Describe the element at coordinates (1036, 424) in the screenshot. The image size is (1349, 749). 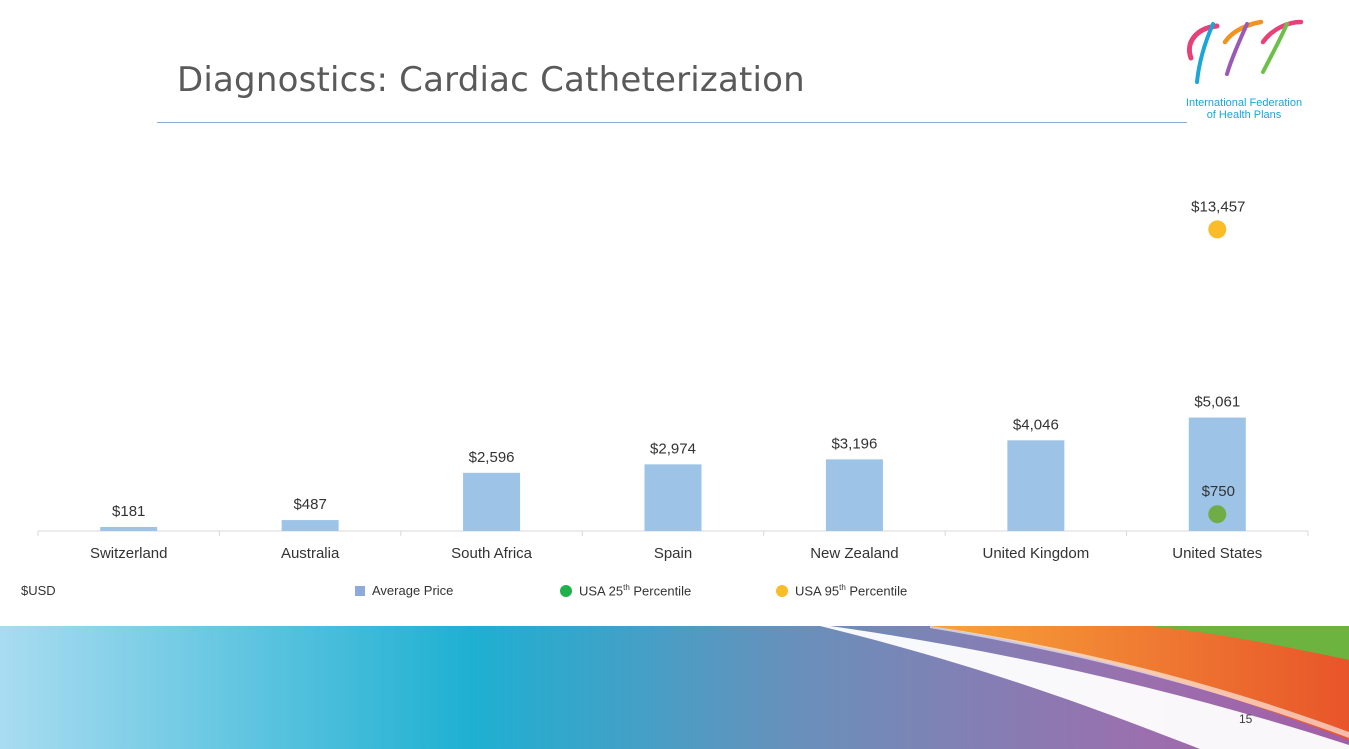
I see `bar-data-label: $4,046` at that location.